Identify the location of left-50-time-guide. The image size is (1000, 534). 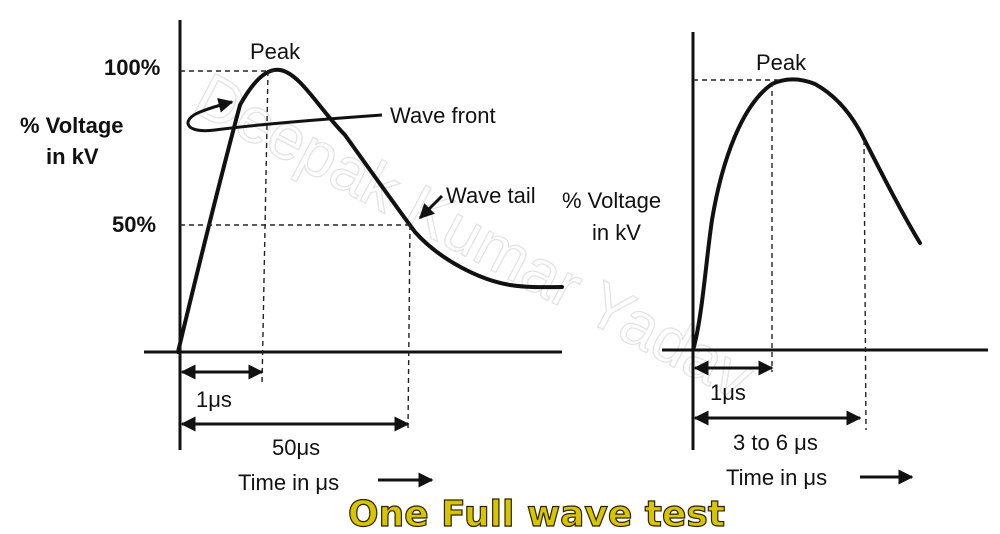
(409, 327).